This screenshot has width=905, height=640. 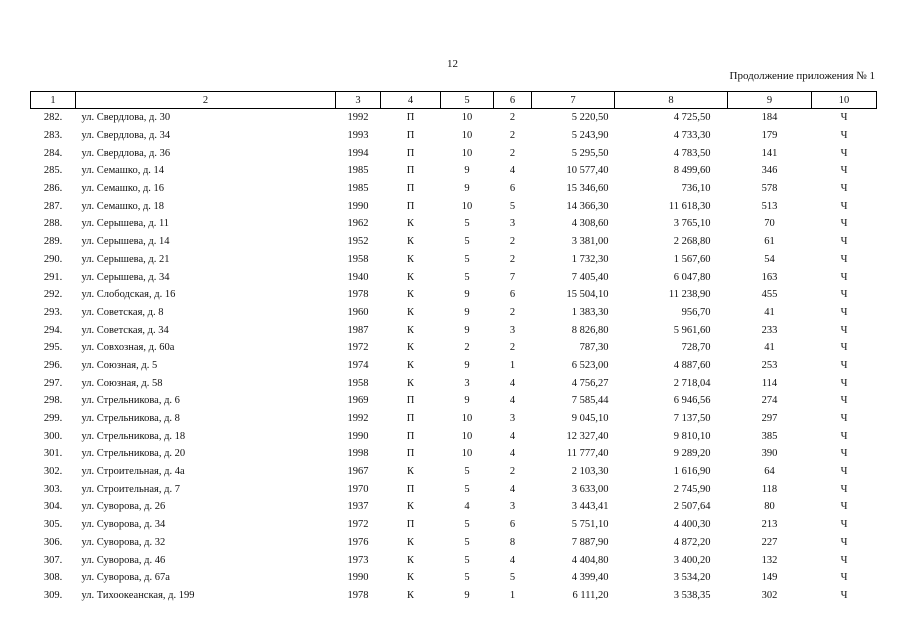 What do you see at coordinates (802, 76) in the screenshot?
I see `continuation-label: Продолжение приложения № 1` at bounding box center [802, 76].